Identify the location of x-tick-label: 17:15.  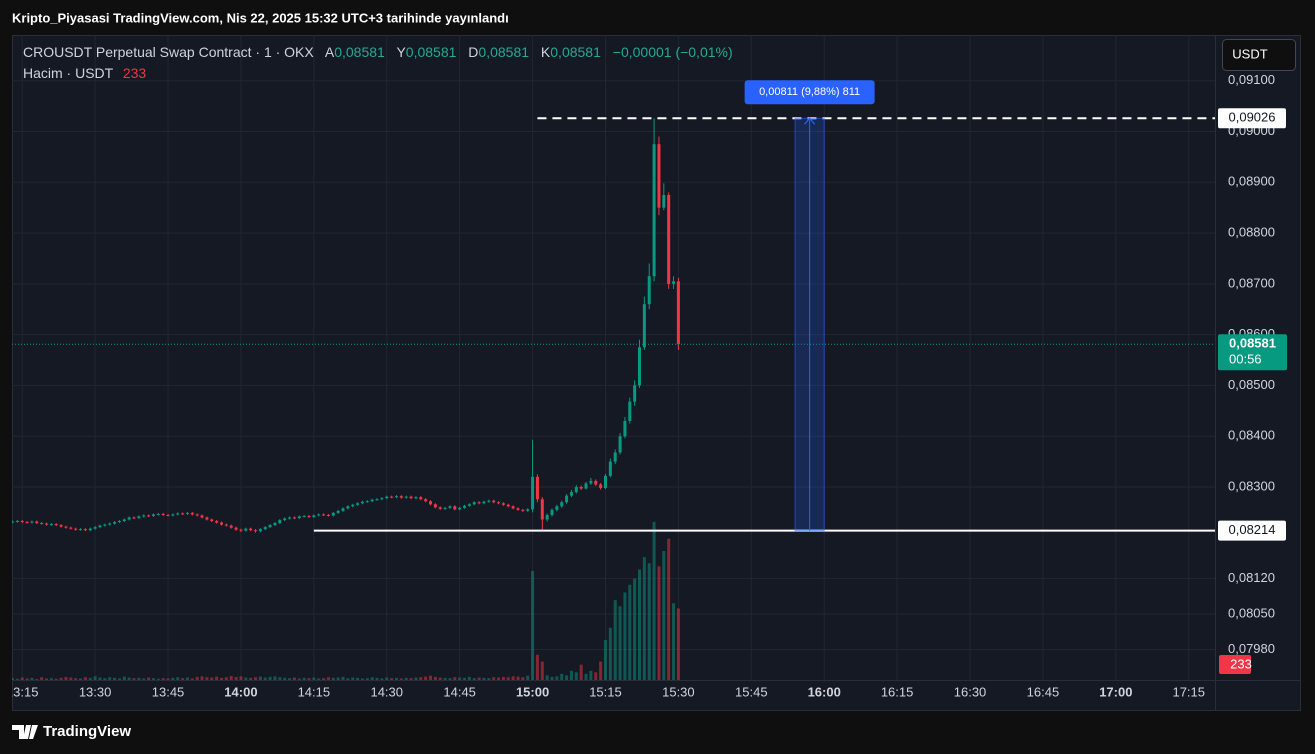
(1188, 691).